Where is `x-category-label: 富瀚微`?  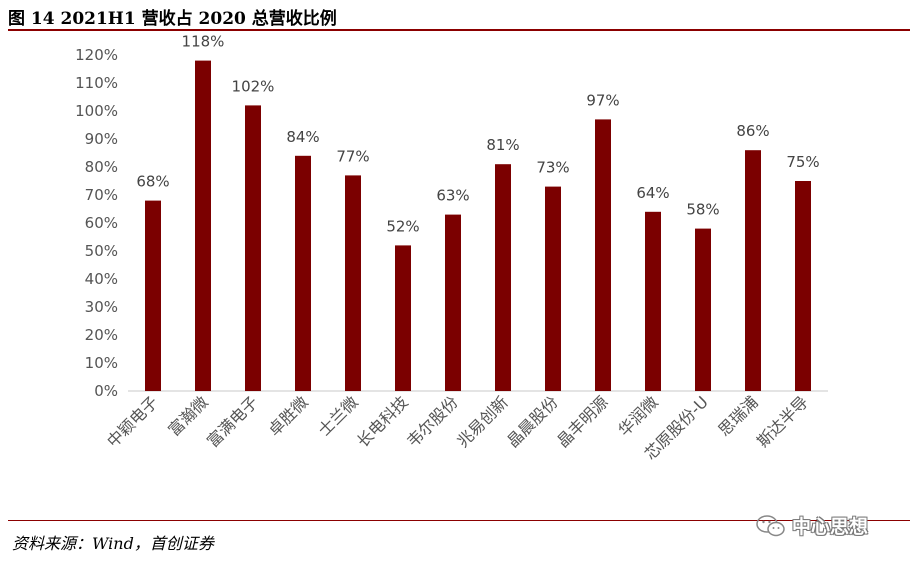 x-category-label: 富瀚微 is located at coordinates (187, 415).